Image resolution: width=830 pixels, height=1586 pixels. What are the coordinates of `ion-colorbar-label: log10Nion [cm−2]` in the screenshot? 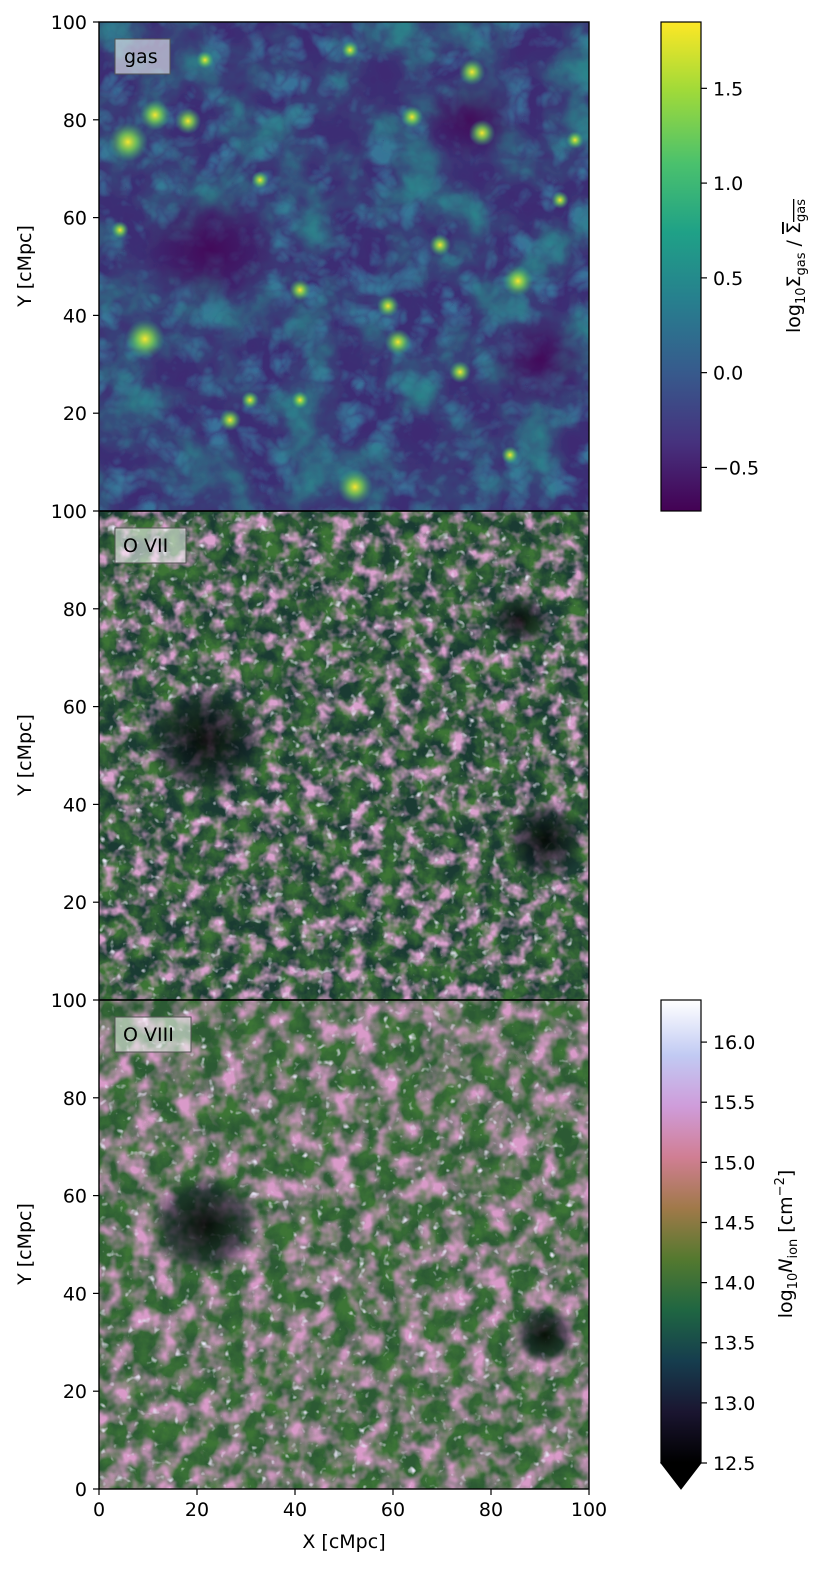 It's located at (787, 1244).